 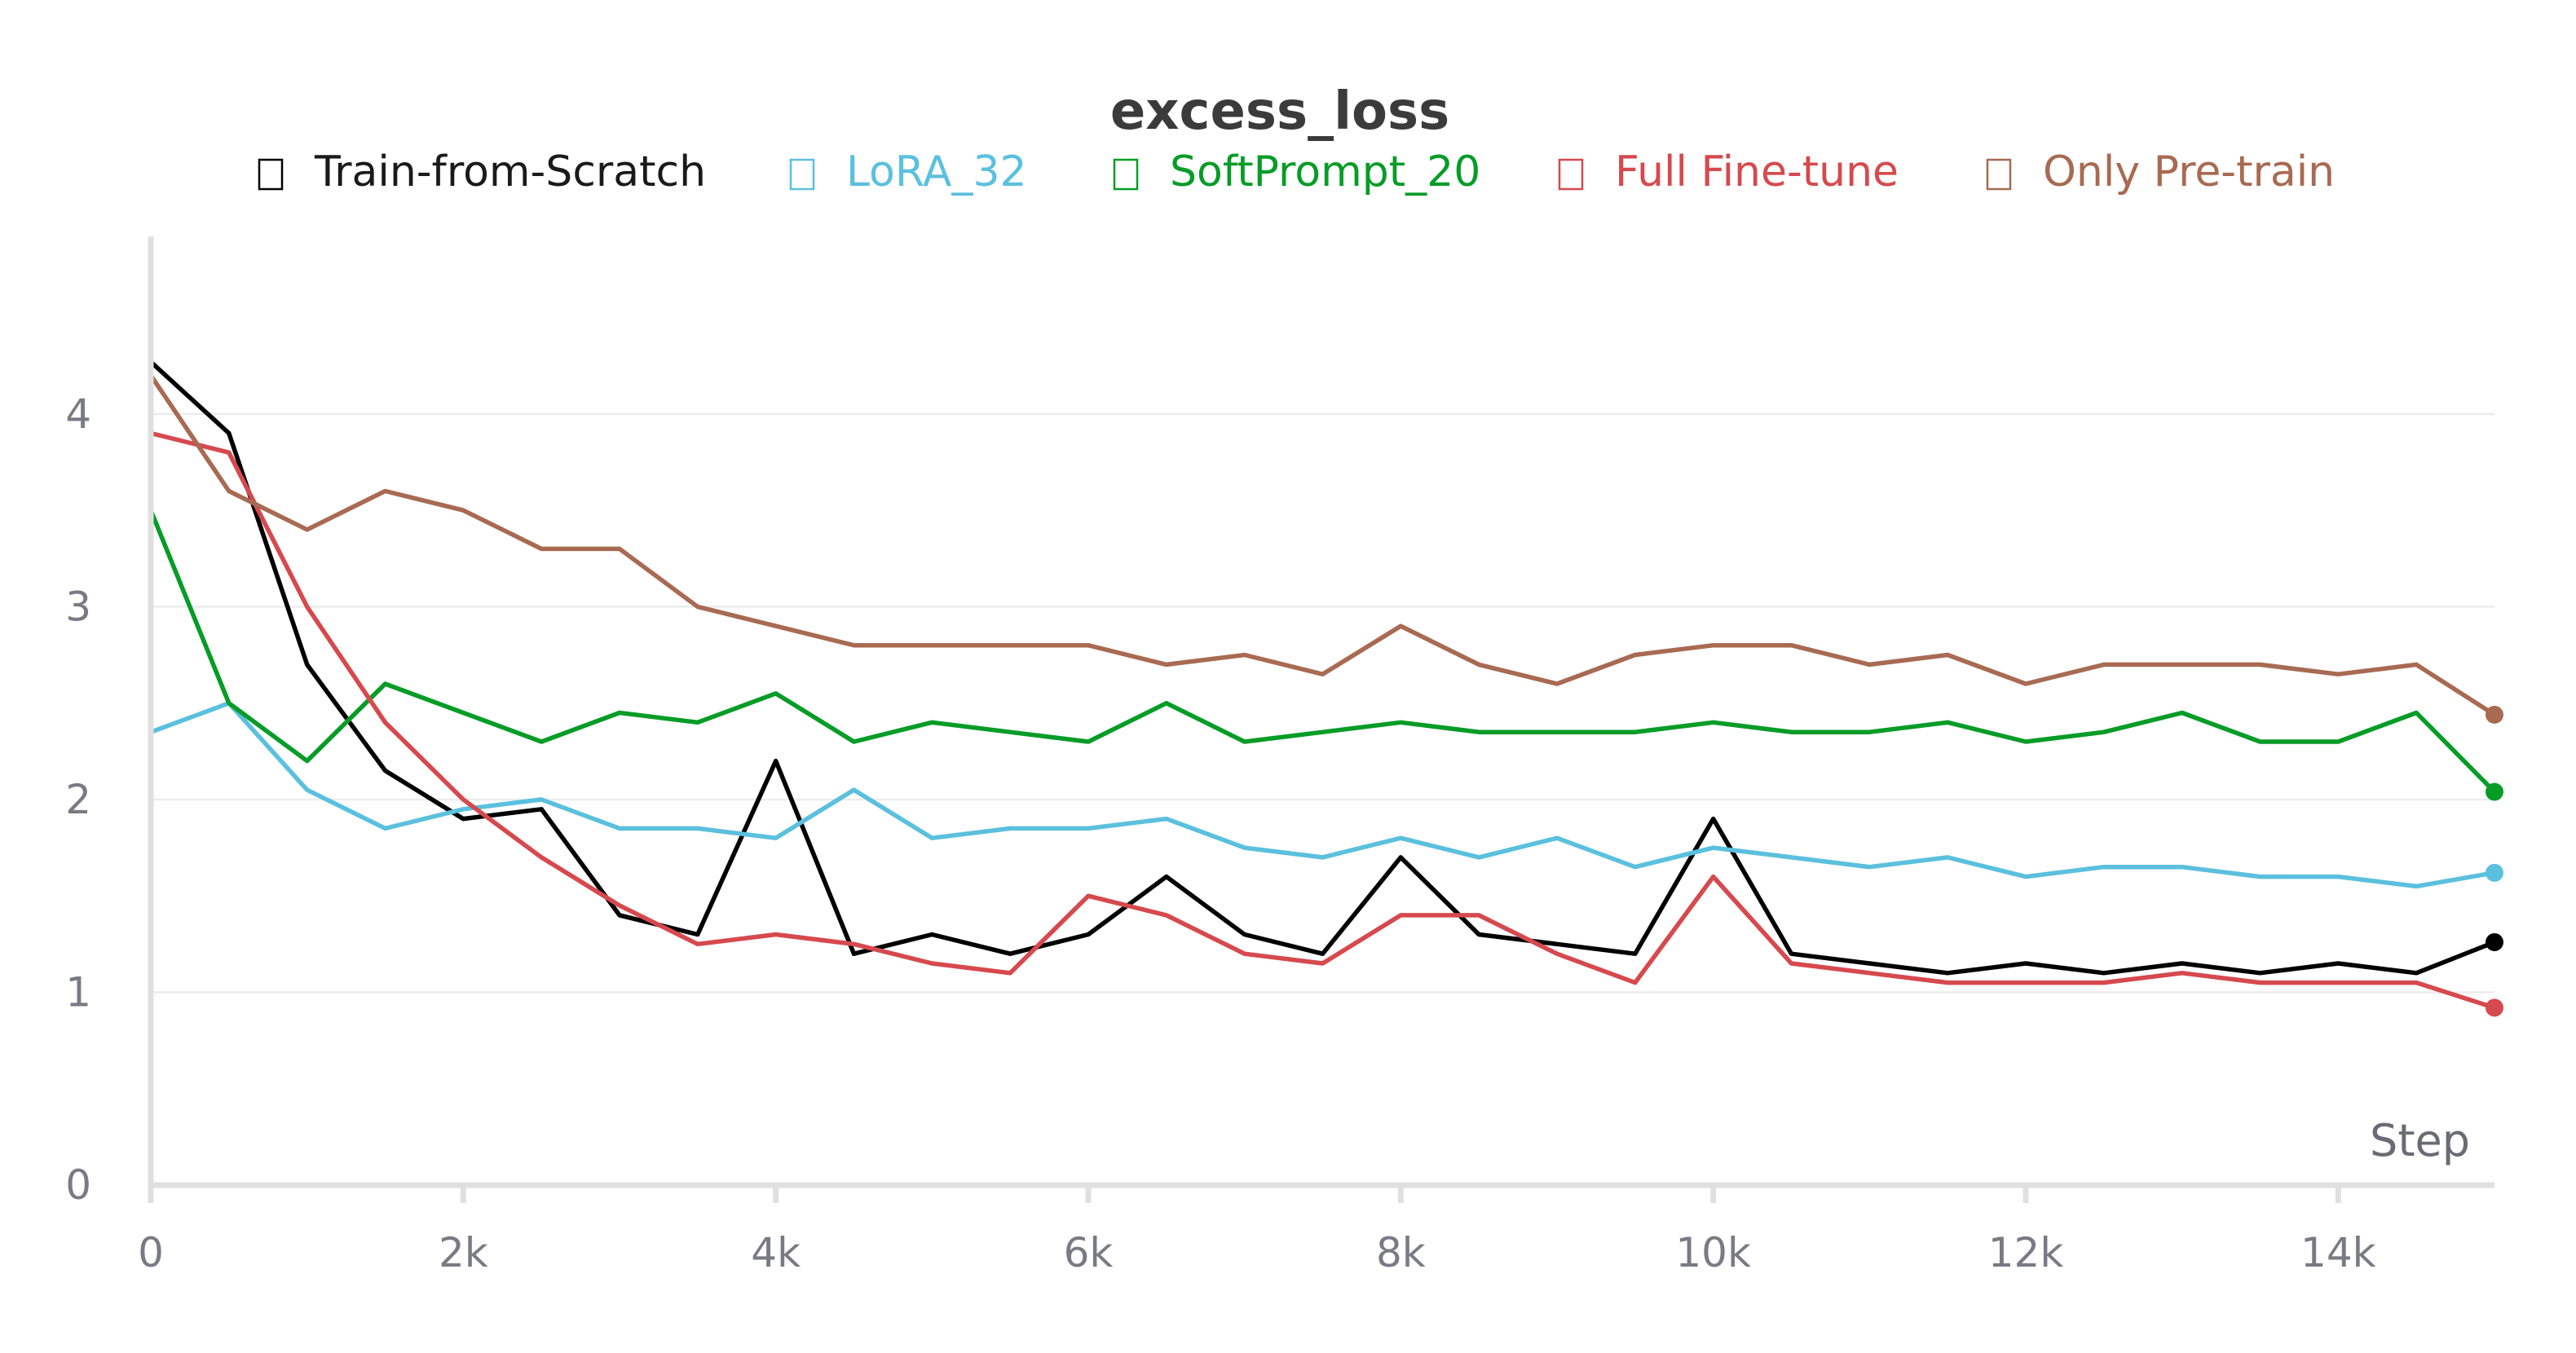 What do you see at coordinates (1713, 1252) in the screenshot?
I see `x-tick-label-5: 10k` at bounding box center [1713, 1252].